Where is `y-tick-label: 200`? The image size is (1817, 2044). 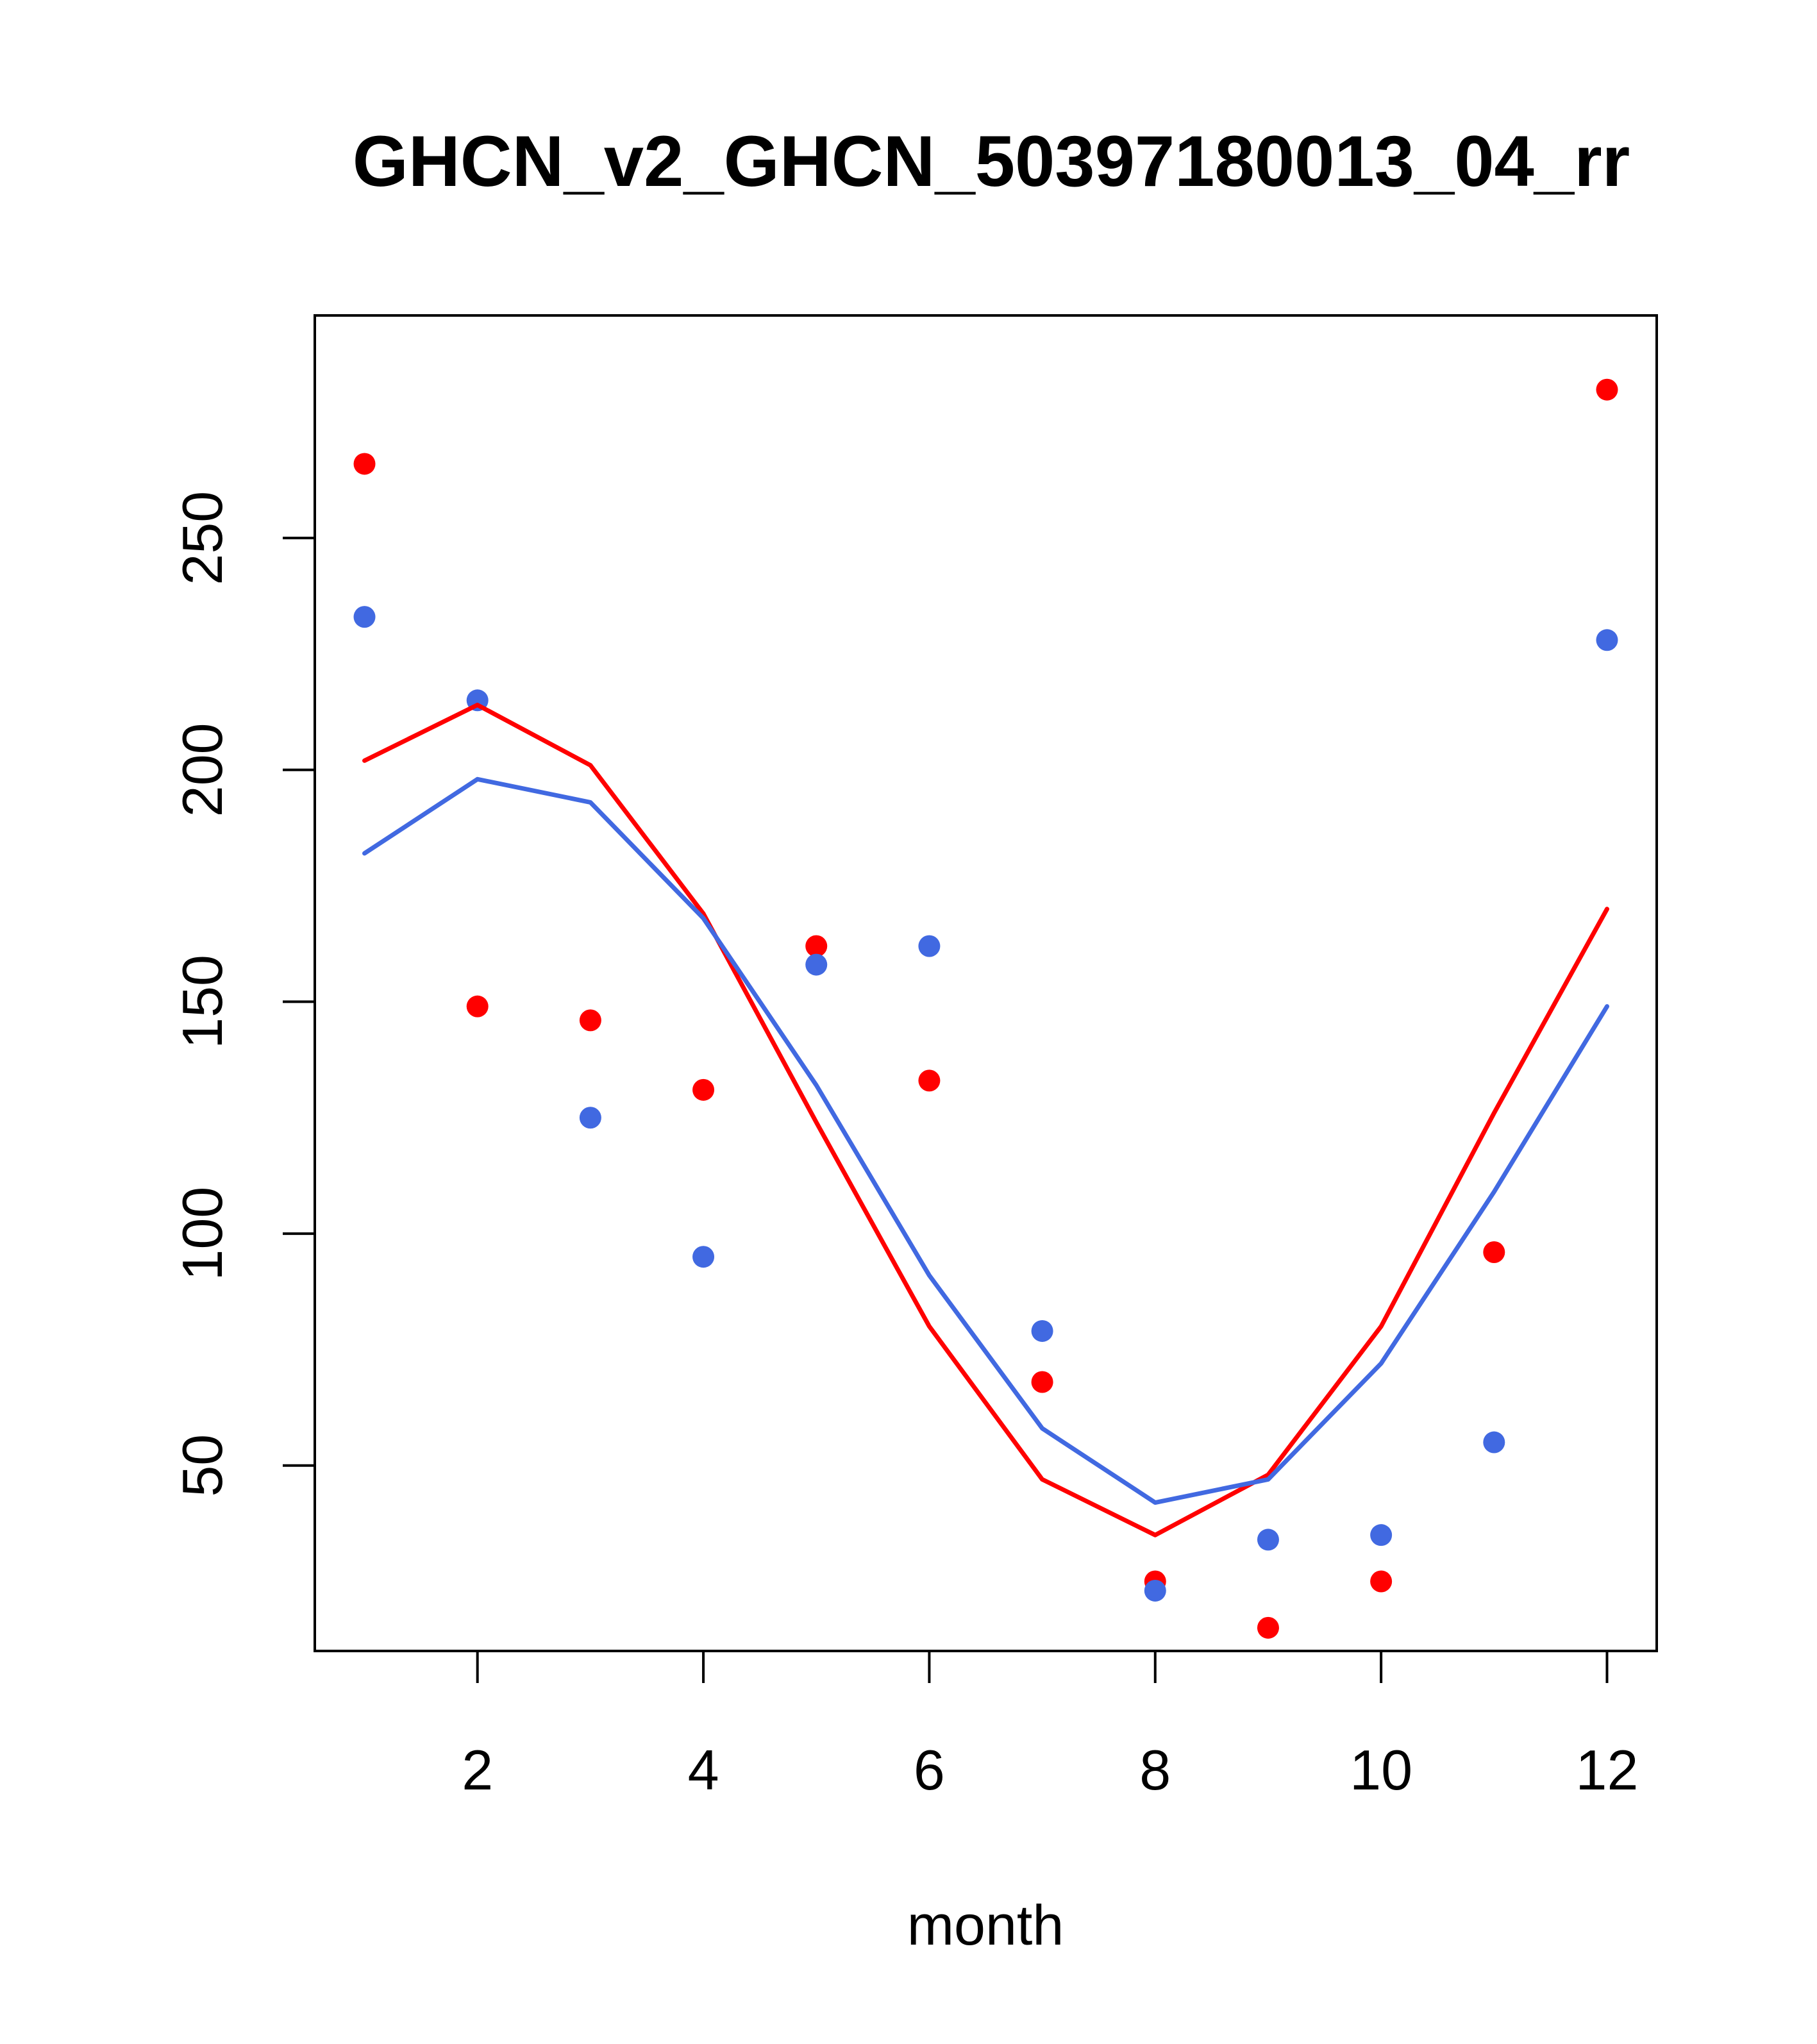
y-tick-label: 200 is located at coordinates (202, 770).